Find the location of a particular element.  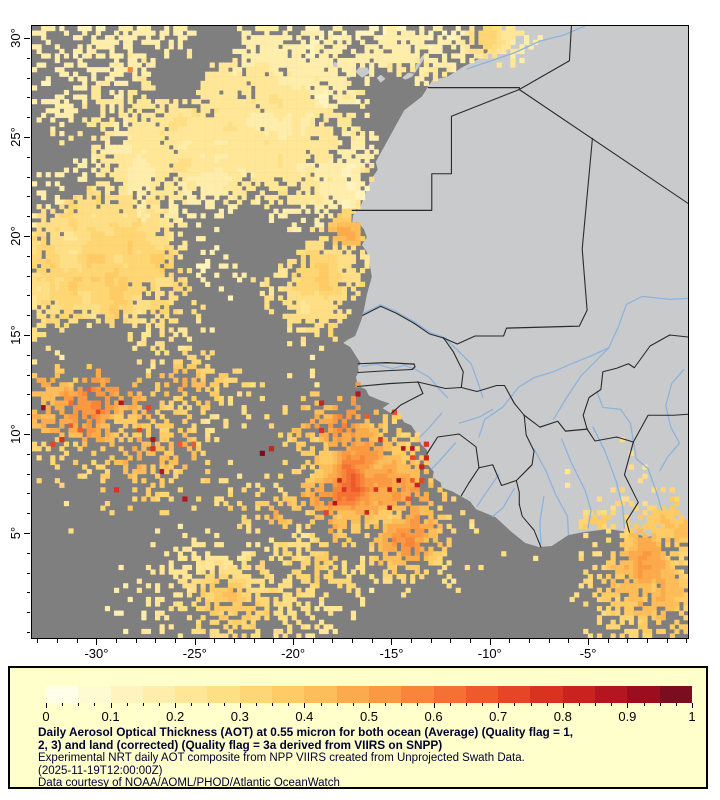

colorbar is located at coordinates (369, 694).